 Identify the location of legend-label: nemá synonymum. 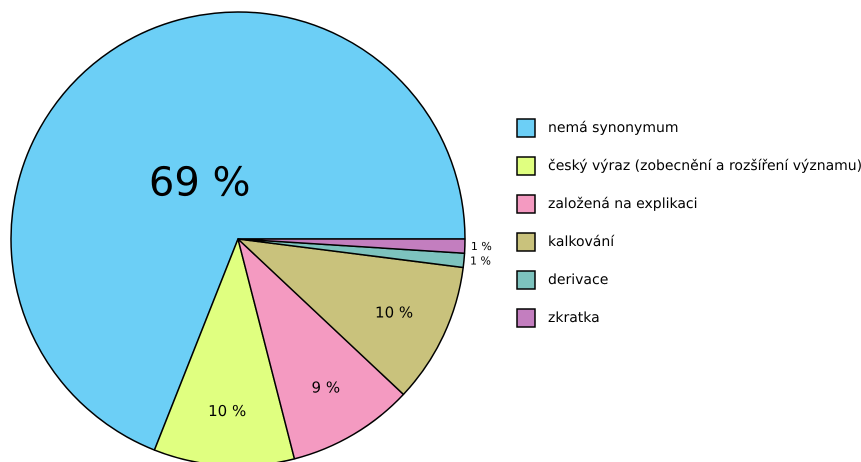
(613, 128).